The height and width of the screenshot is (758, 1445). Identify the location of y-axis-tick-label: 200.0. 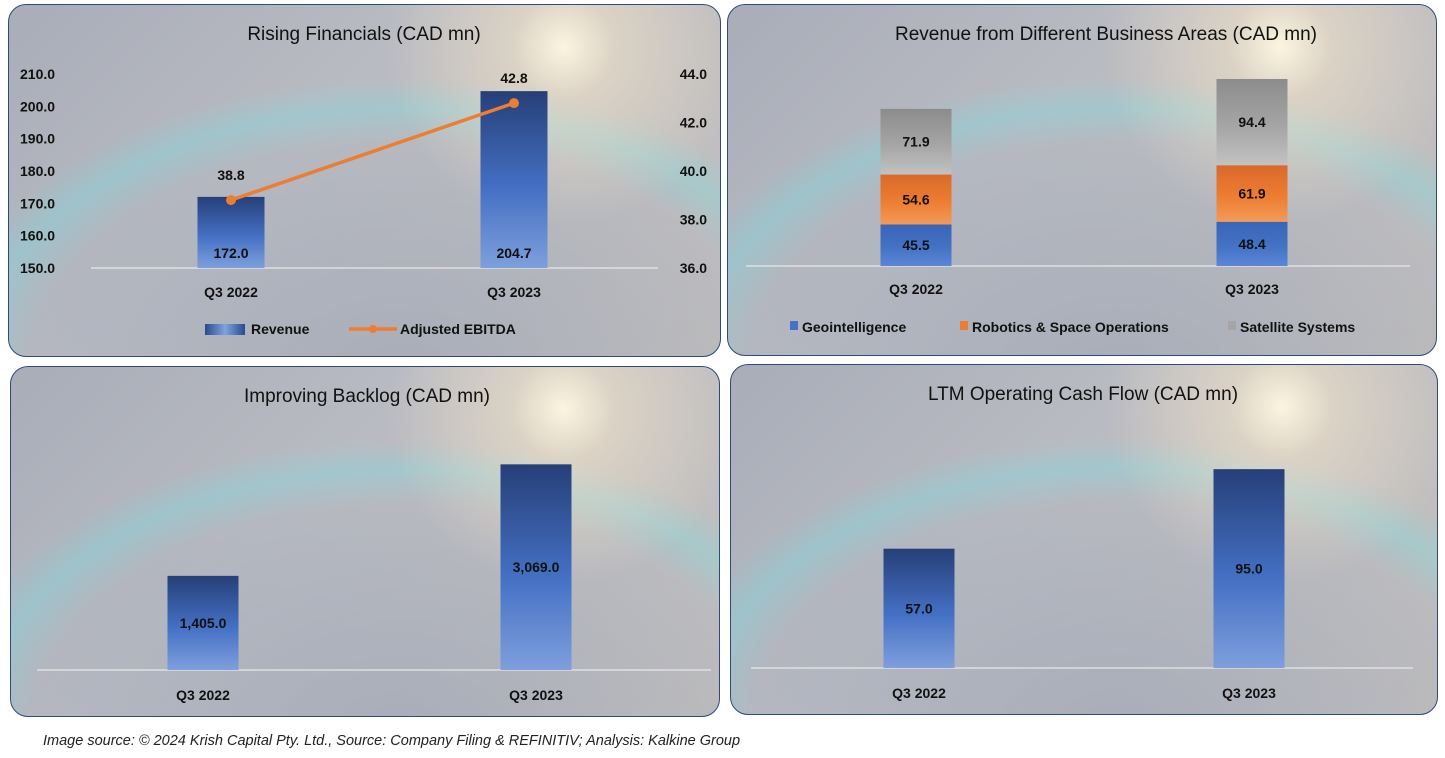
(37, 106).